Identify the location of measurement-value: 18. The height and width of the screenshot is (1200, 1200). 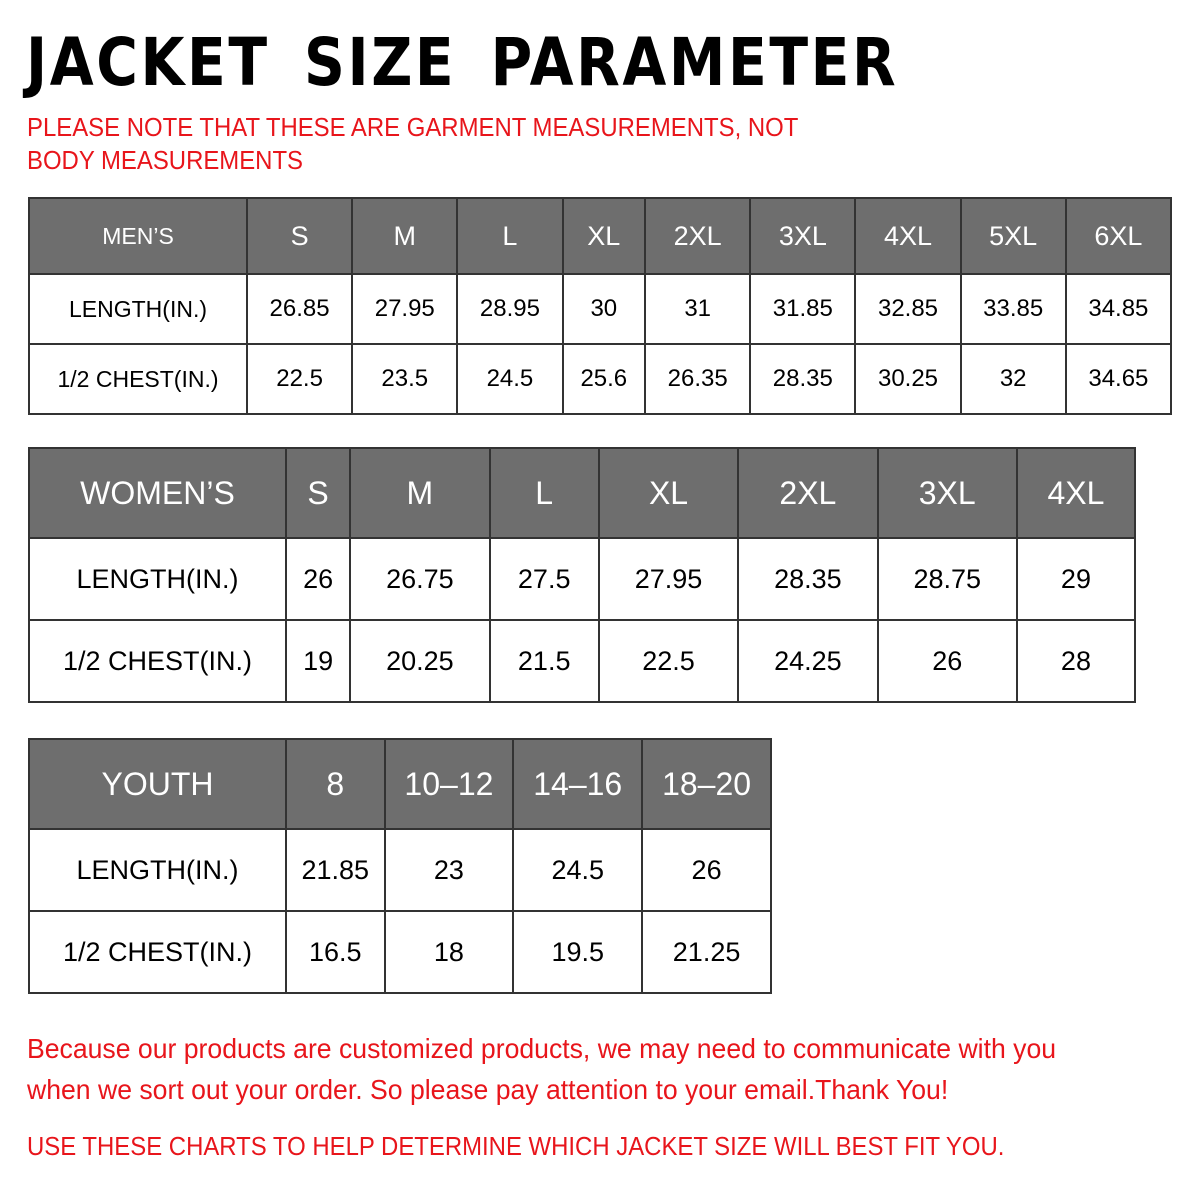
(449, 952).